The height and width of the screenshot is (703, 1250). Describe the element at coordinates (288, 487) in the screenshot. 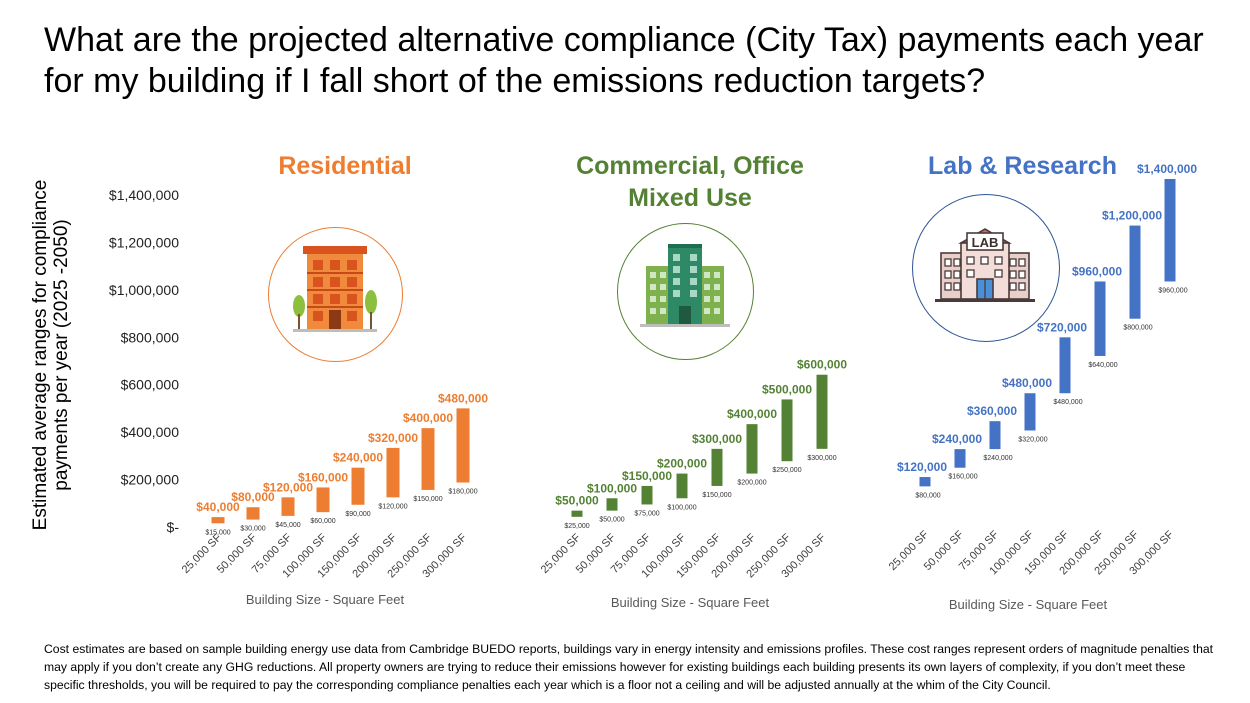

I see `residential-high-label: $120,000` at that location.